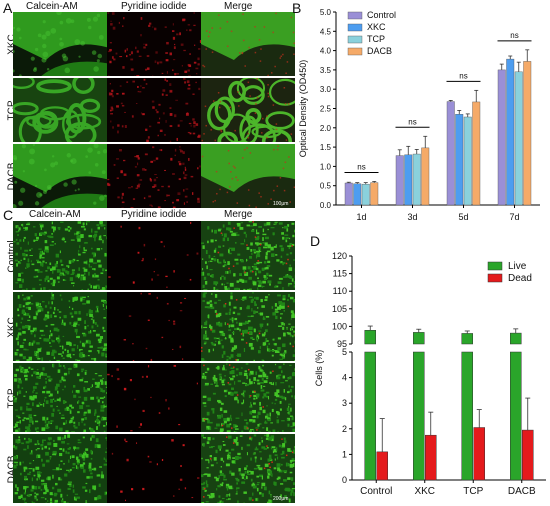 The image size is (550, 506). What do you see at coordinates (326, 205) in the screenshot?
I see `y-tick-label: 0.0` at bounding box center [326, 205].